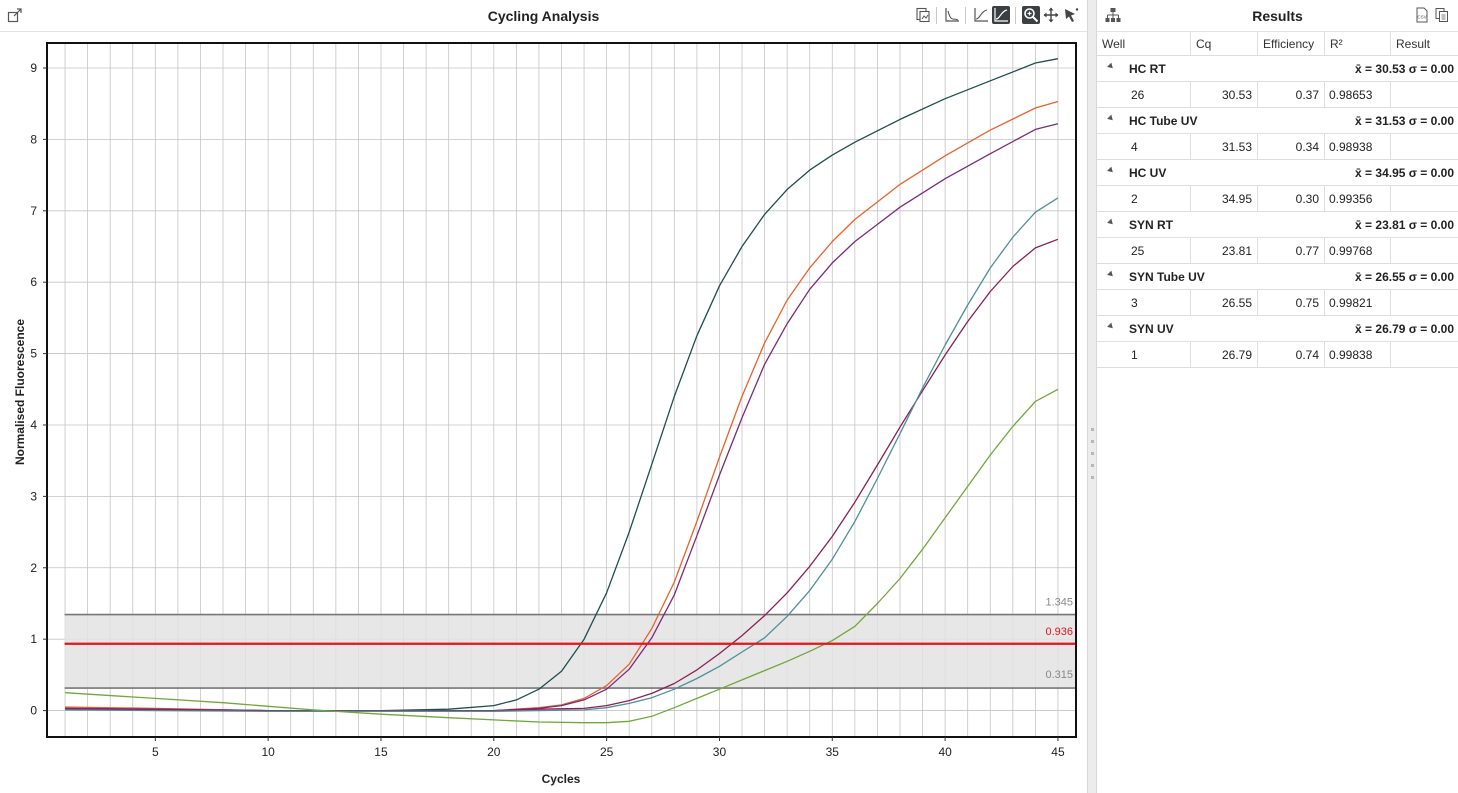 The image size is (1458, 793). Describe the element at coordinates (1358, 354) in the screenshot. I see `r2-cell: 0.99838` at that location.